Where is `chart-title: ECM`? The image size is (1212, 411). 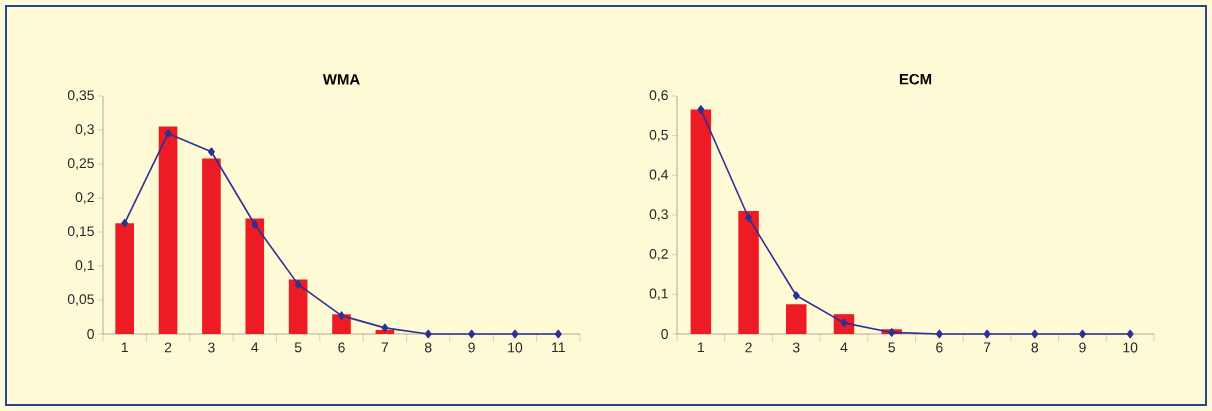 chart-title: ECM is located at coordinates (915, 79).